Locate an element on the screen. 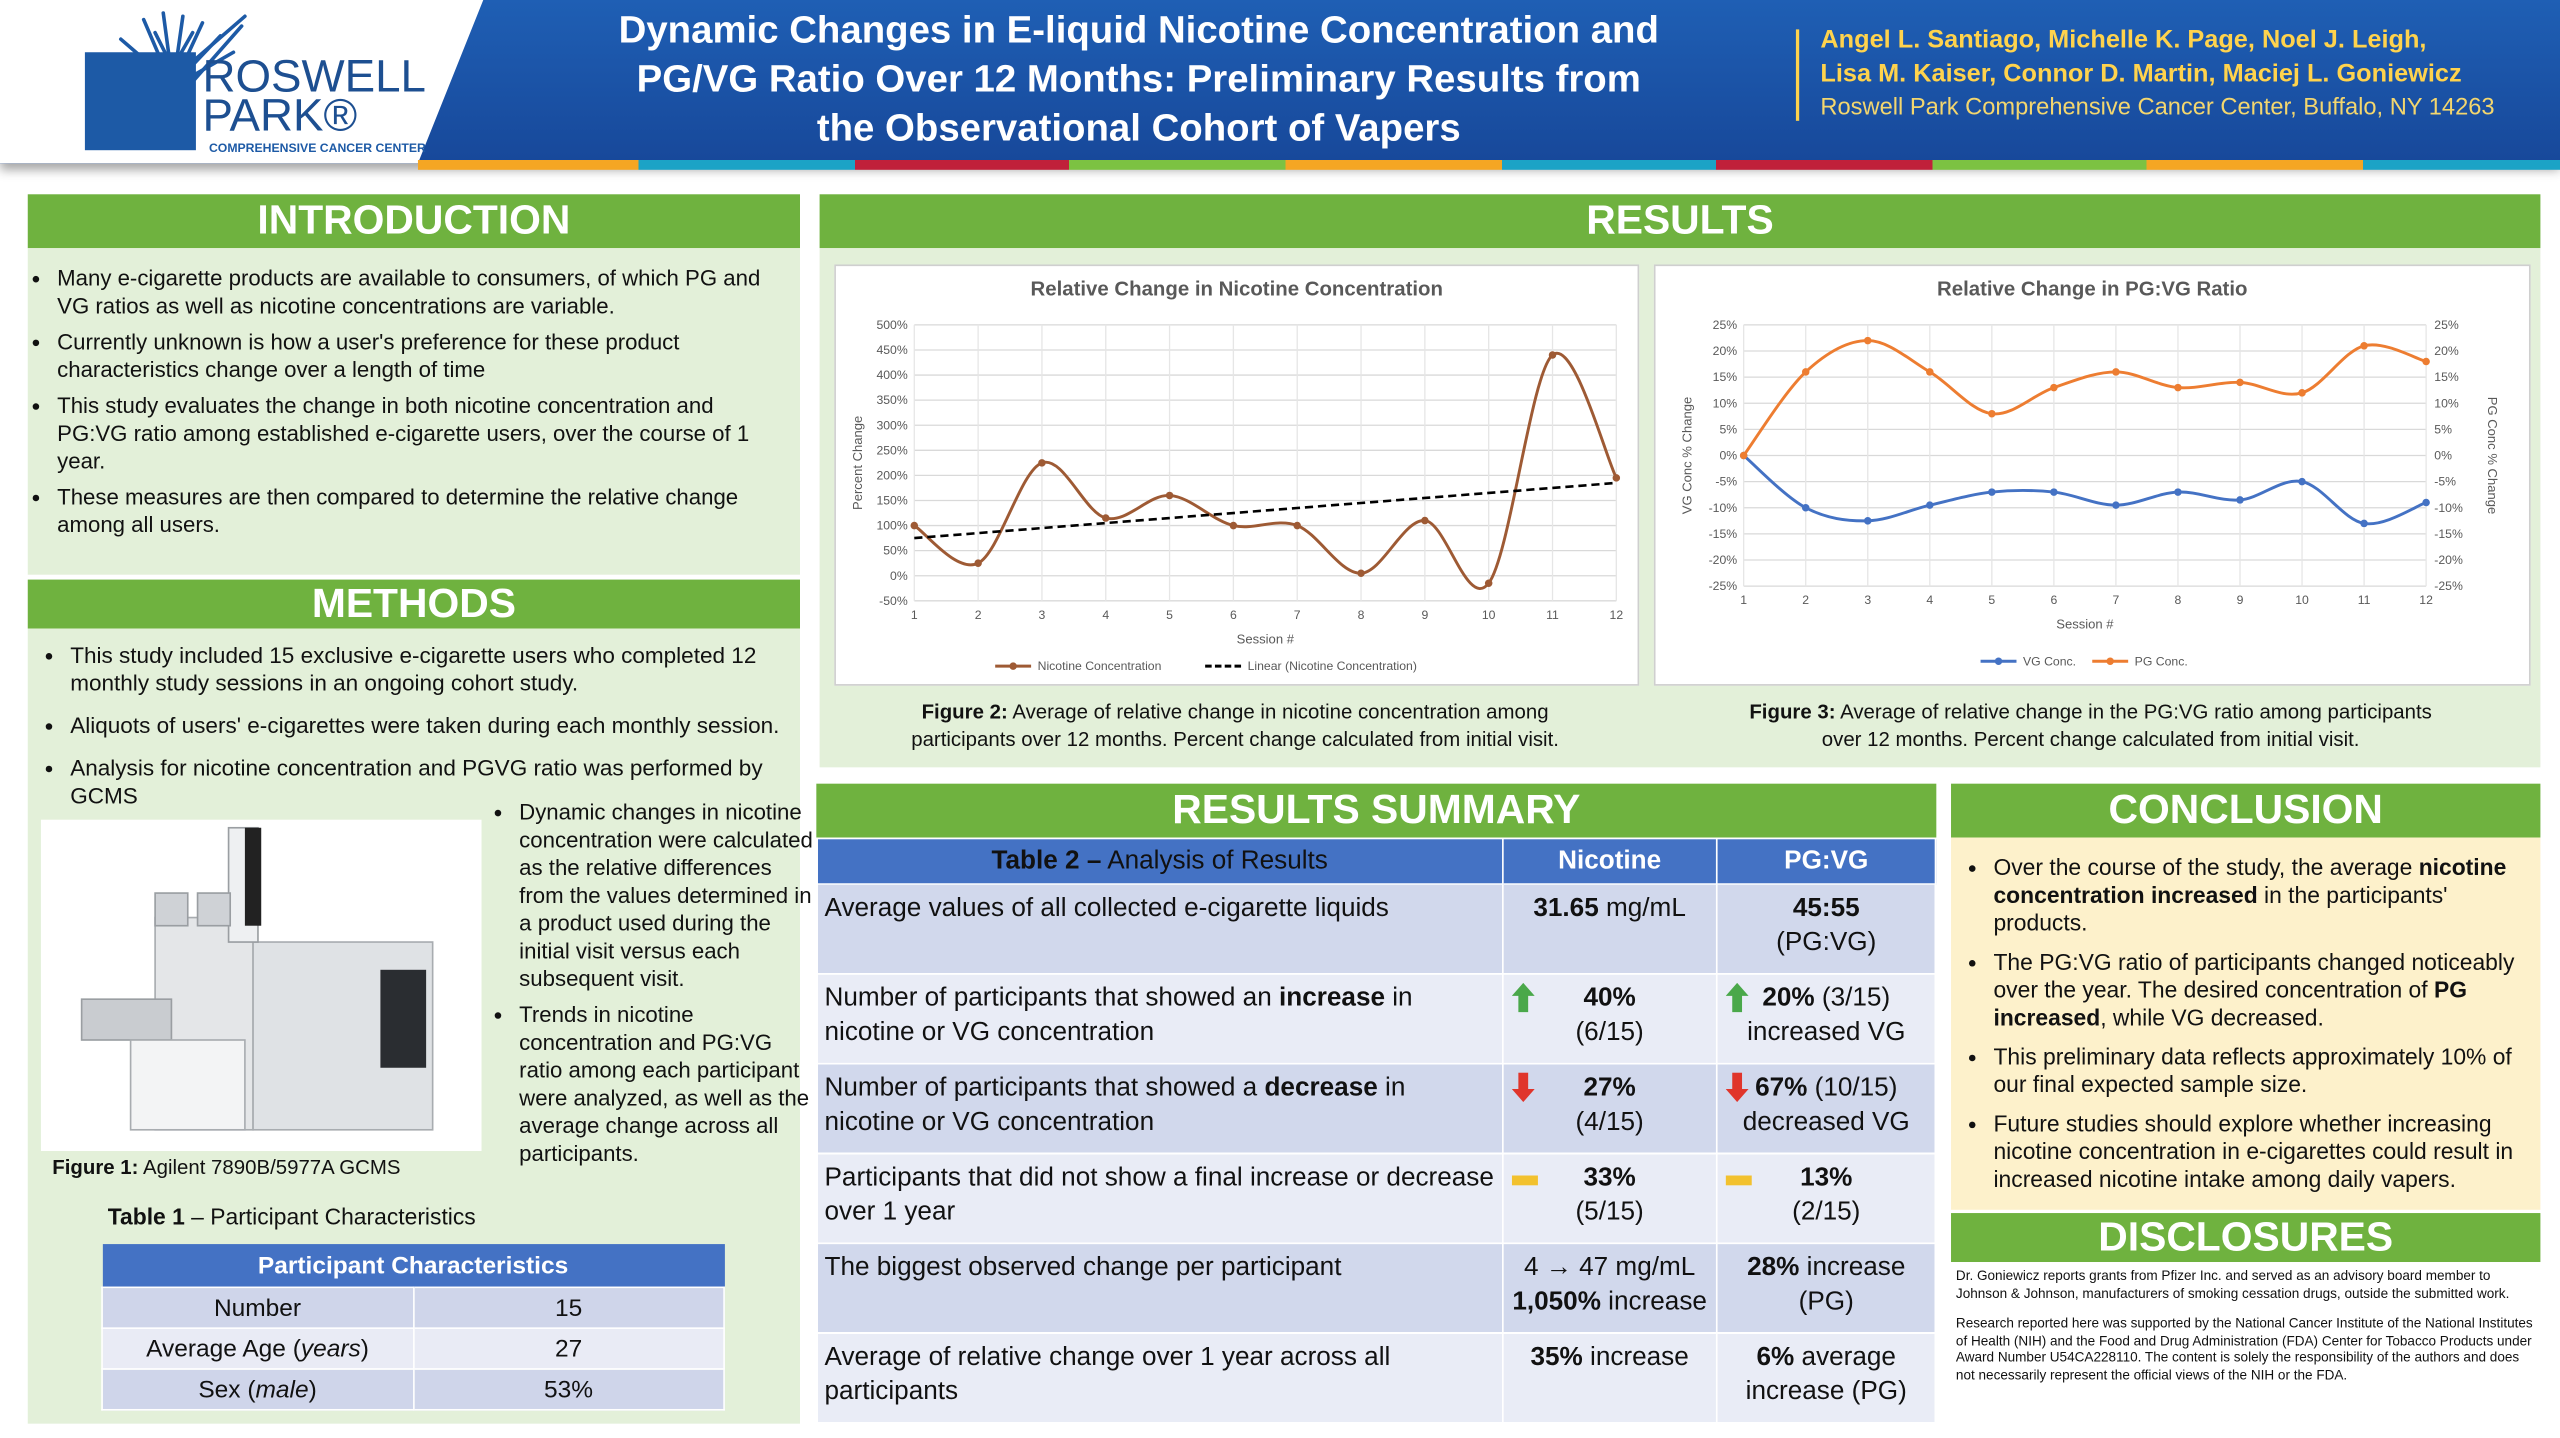 This screenshot has width=2560, height=1438. text: Figure 2: is located at coordinates (964, 712).